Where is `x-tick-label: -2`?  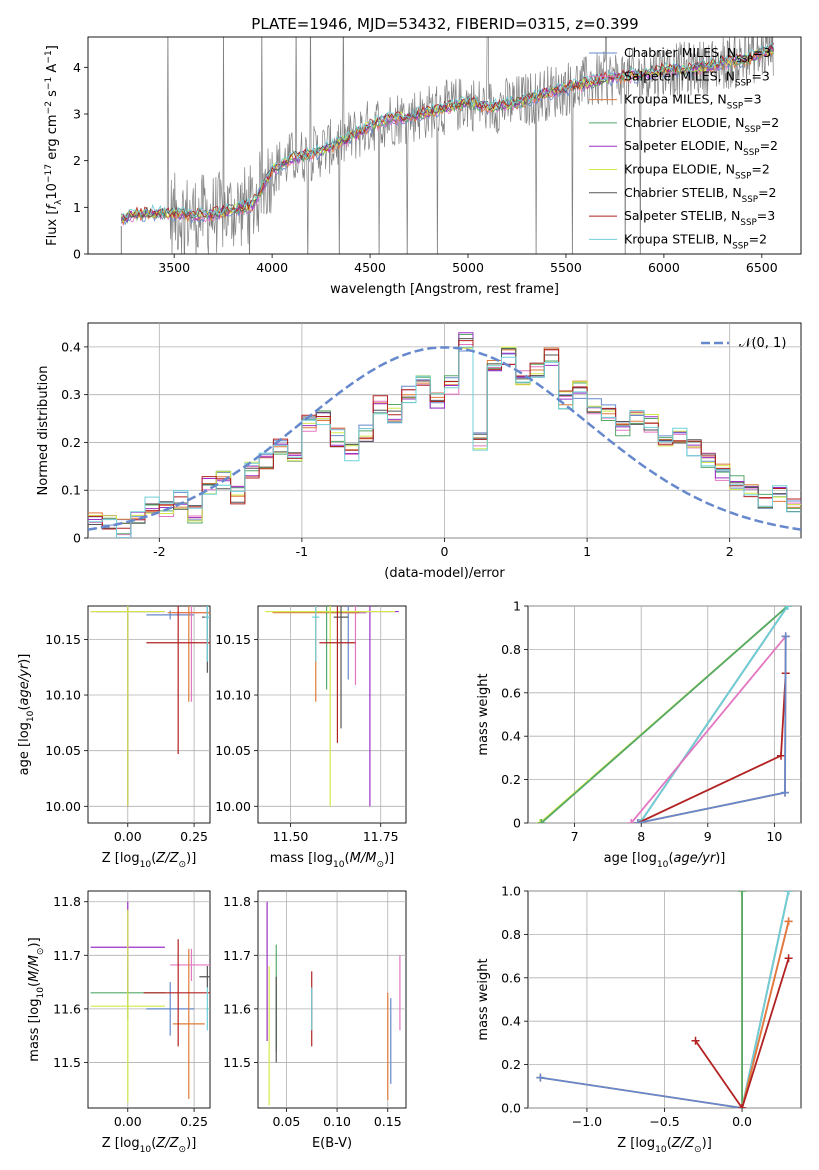
x-tick-label: -2 is located at coordinates (159, 551).